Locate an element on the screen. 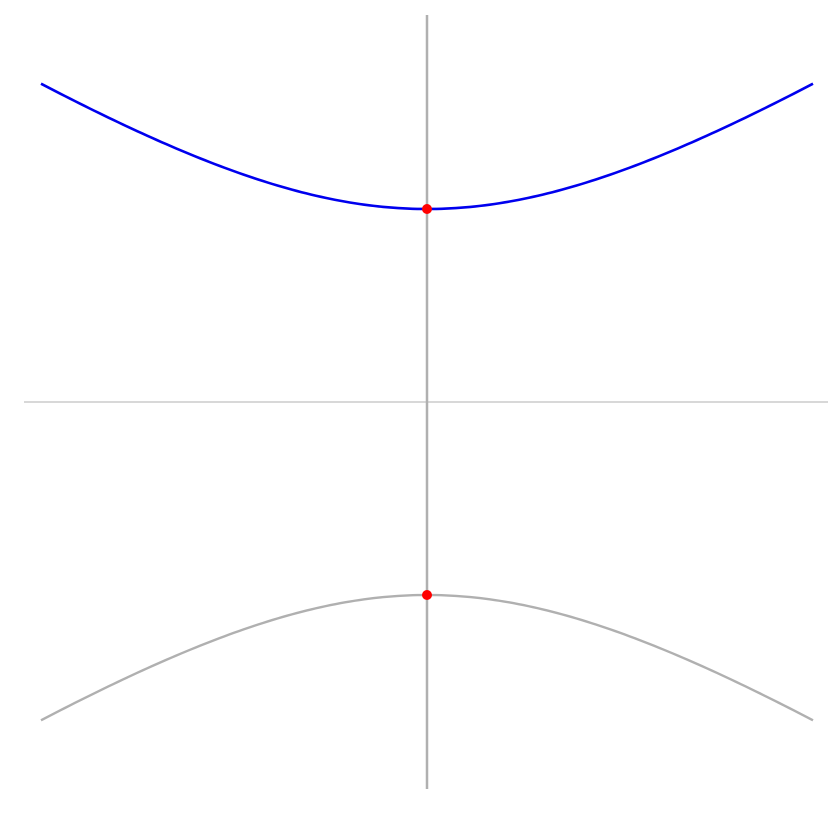 The image size is (830, 832). lower-vertex-point is located at coordinates (427, 595).